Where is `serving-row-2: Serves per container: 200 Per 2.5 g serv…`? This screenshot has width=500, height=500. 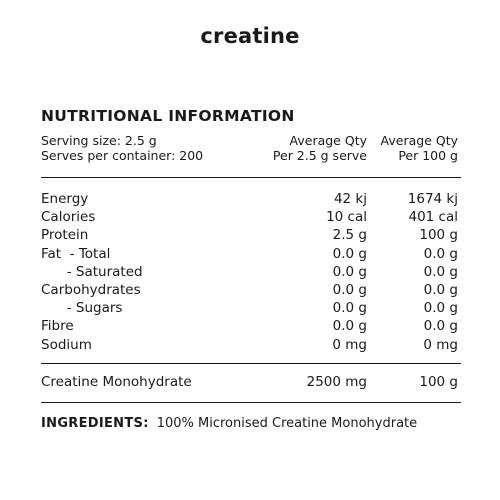
serving-row-2: Serves per container: 200 Per 2.5 g serv… is located at coordinates (251, 155).